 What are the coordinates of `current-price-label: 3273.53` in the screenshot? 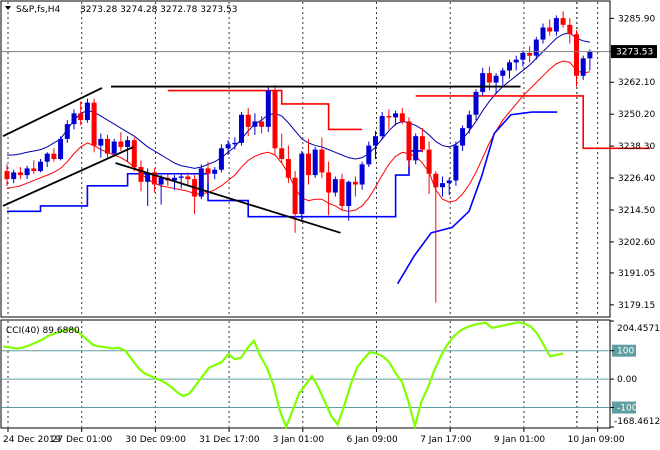 It's located at (634, 53).